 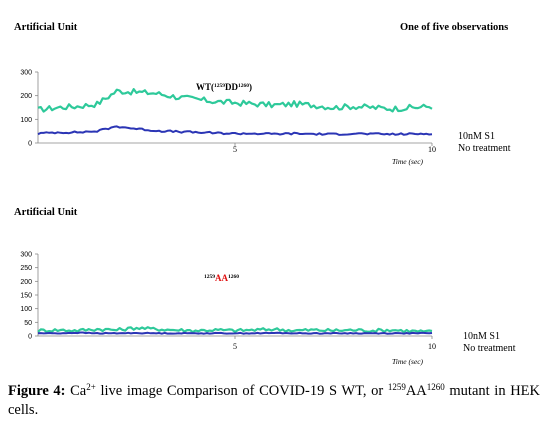 What do you see at coordinates (235, 130) in the screenshot?
I see `chart1-series-2-line` at bounding box center [235, 130].